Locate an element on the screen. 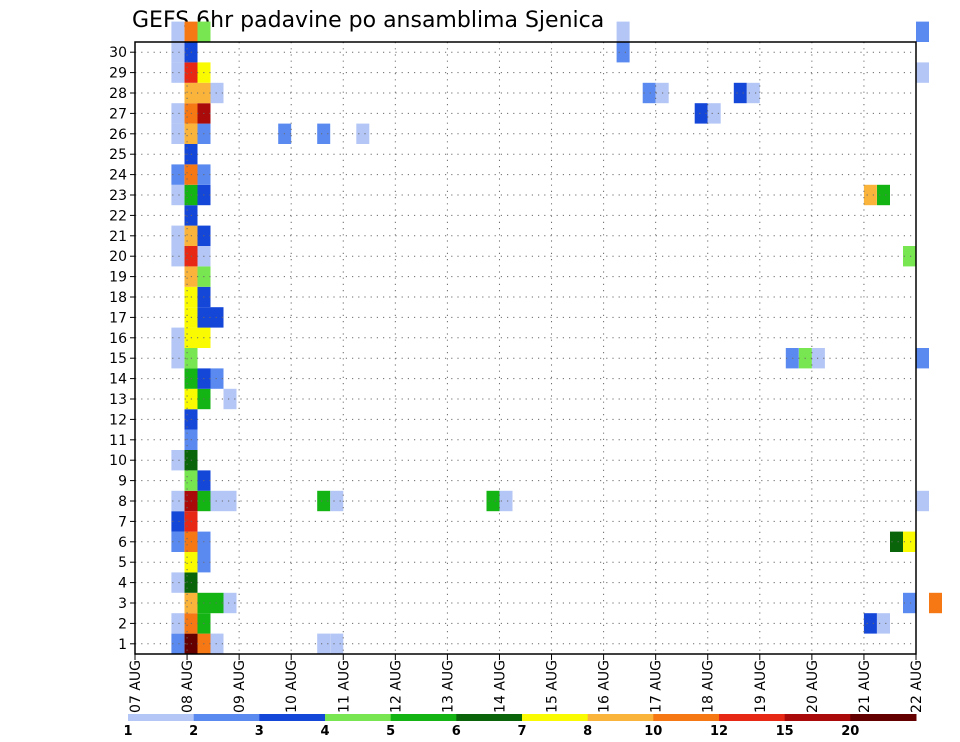 The image size is (960, 742). x-tick-label: 21 AUG is located at coordinates (865, 686).